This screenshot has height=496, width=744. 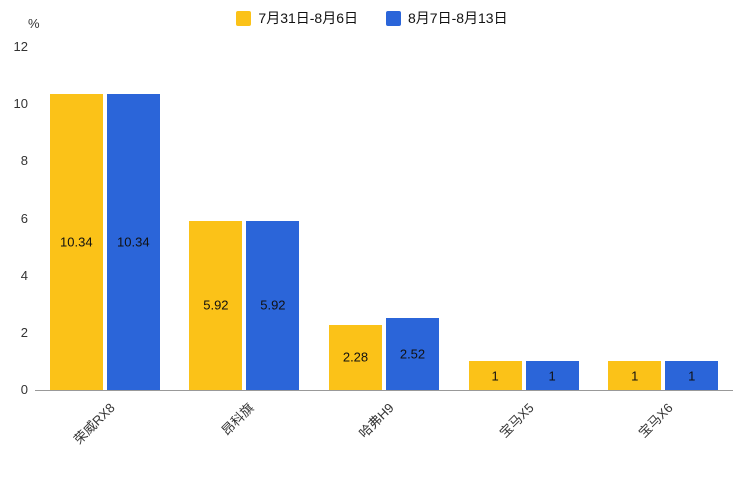 I want to click on legend-label-week1: 7月31日-8月6日, so click(x=308, y=18).